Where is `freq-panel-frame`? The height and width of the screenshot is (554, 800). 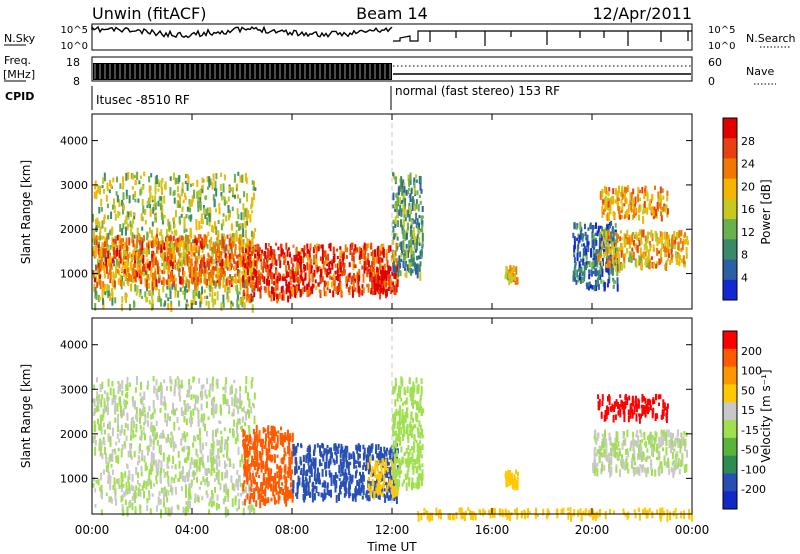 freq-panel-frame is located at coordinates (392, 69).